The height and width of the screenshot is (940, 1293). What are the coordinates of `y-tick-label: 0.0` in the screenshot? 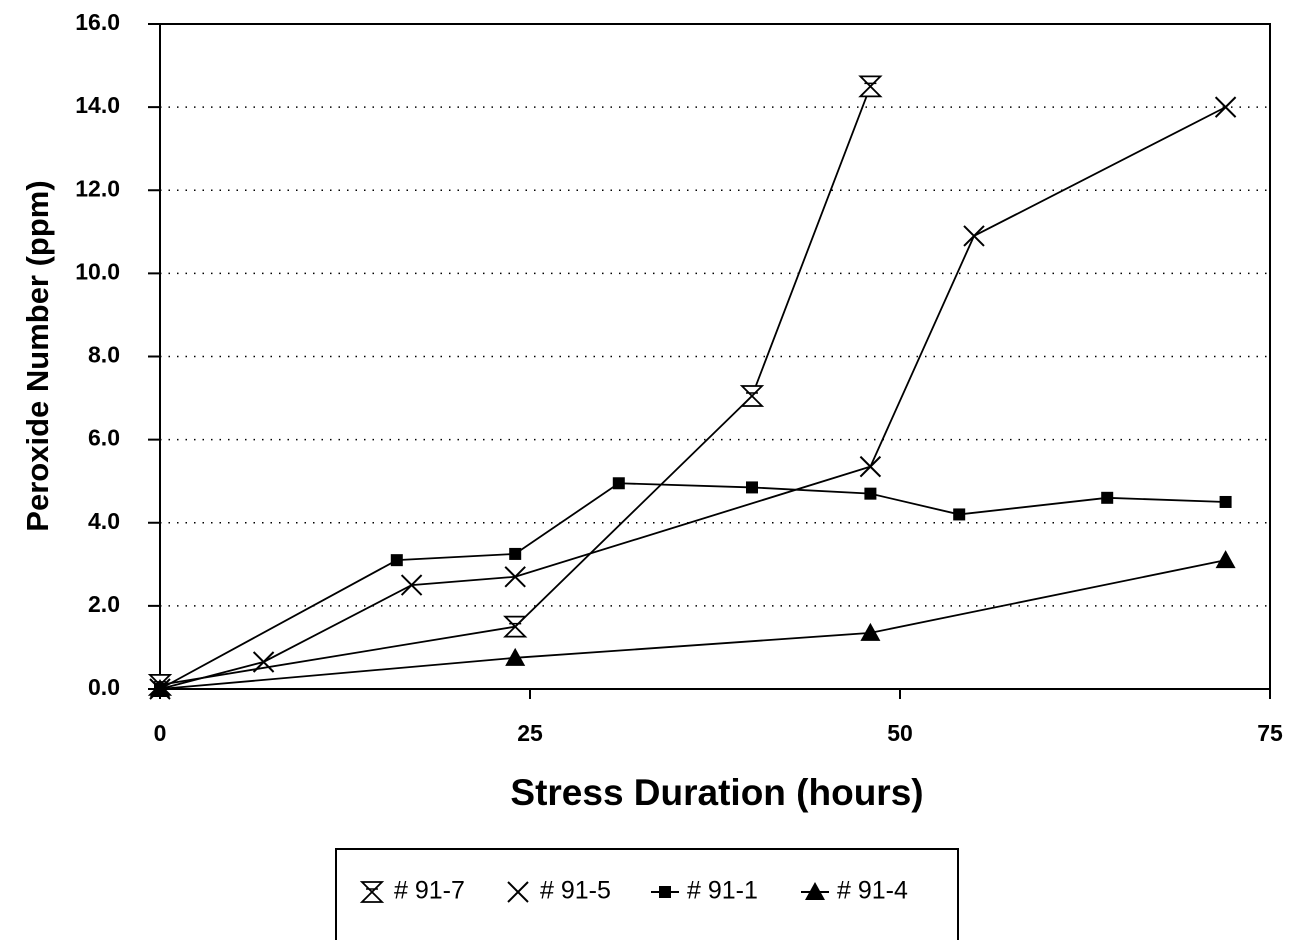 It's located at (104, 687).